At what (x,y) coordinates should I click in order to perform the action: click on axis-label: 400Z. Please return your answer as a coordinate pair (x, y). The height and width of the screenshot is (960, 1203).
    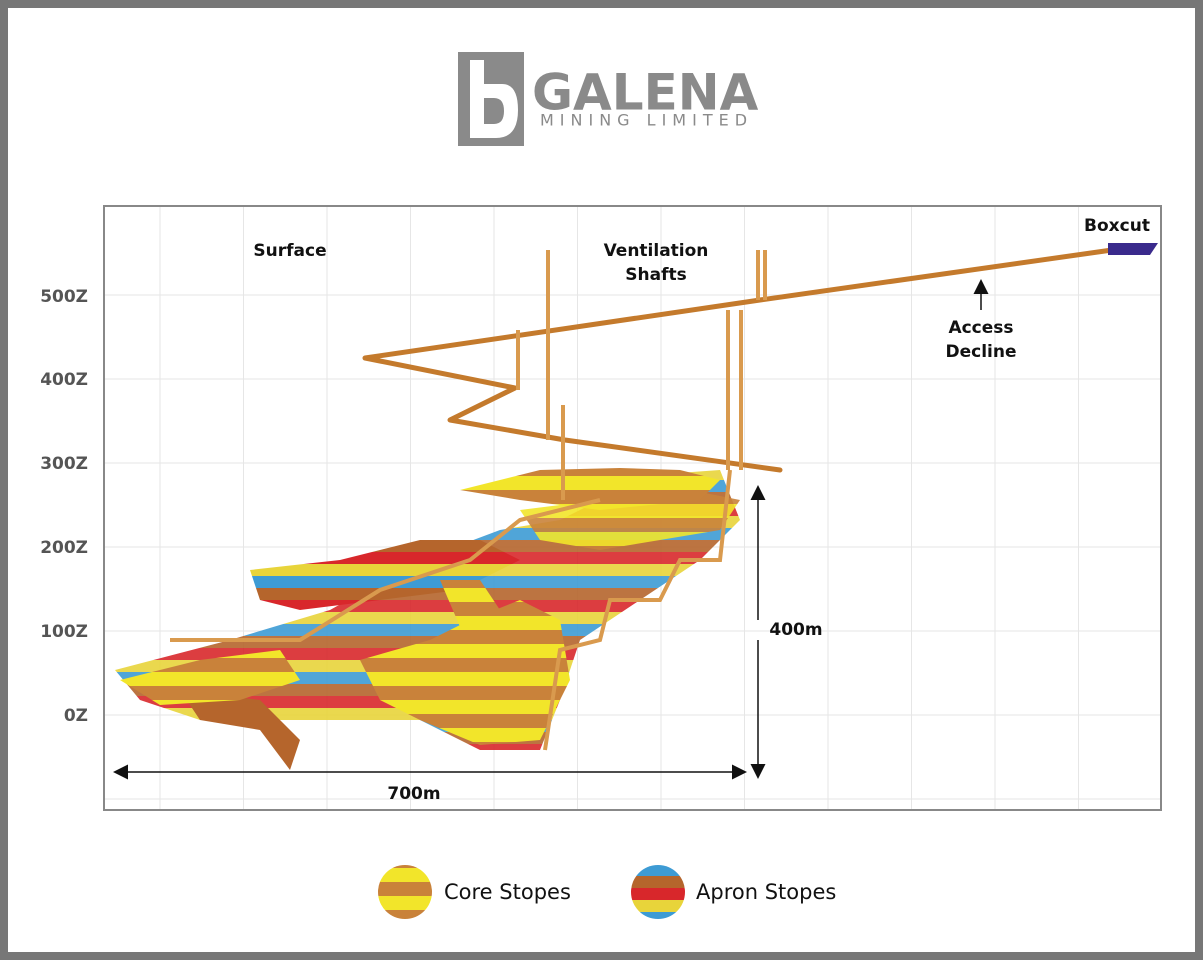
    Looking at the image, I should click on (64, 380).